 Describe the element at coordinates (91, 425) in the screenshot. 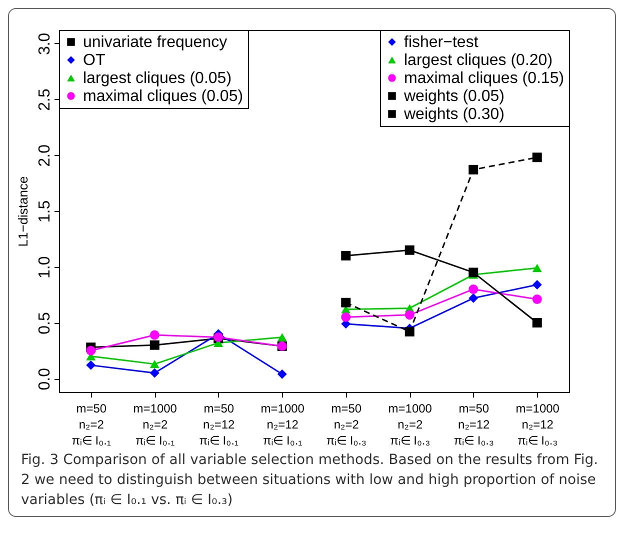

I see `x-tick-label: m=50 n₂=2 πᵢ∈ I₀.₁` at that location.